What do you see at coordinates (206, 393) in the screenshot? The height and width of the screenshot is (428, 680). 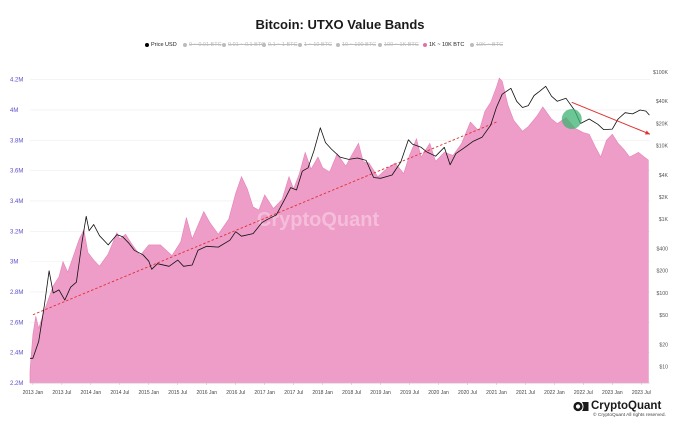 I see `x-axis-tick-label: 2016 Jan` at bounding box center [206, 393].